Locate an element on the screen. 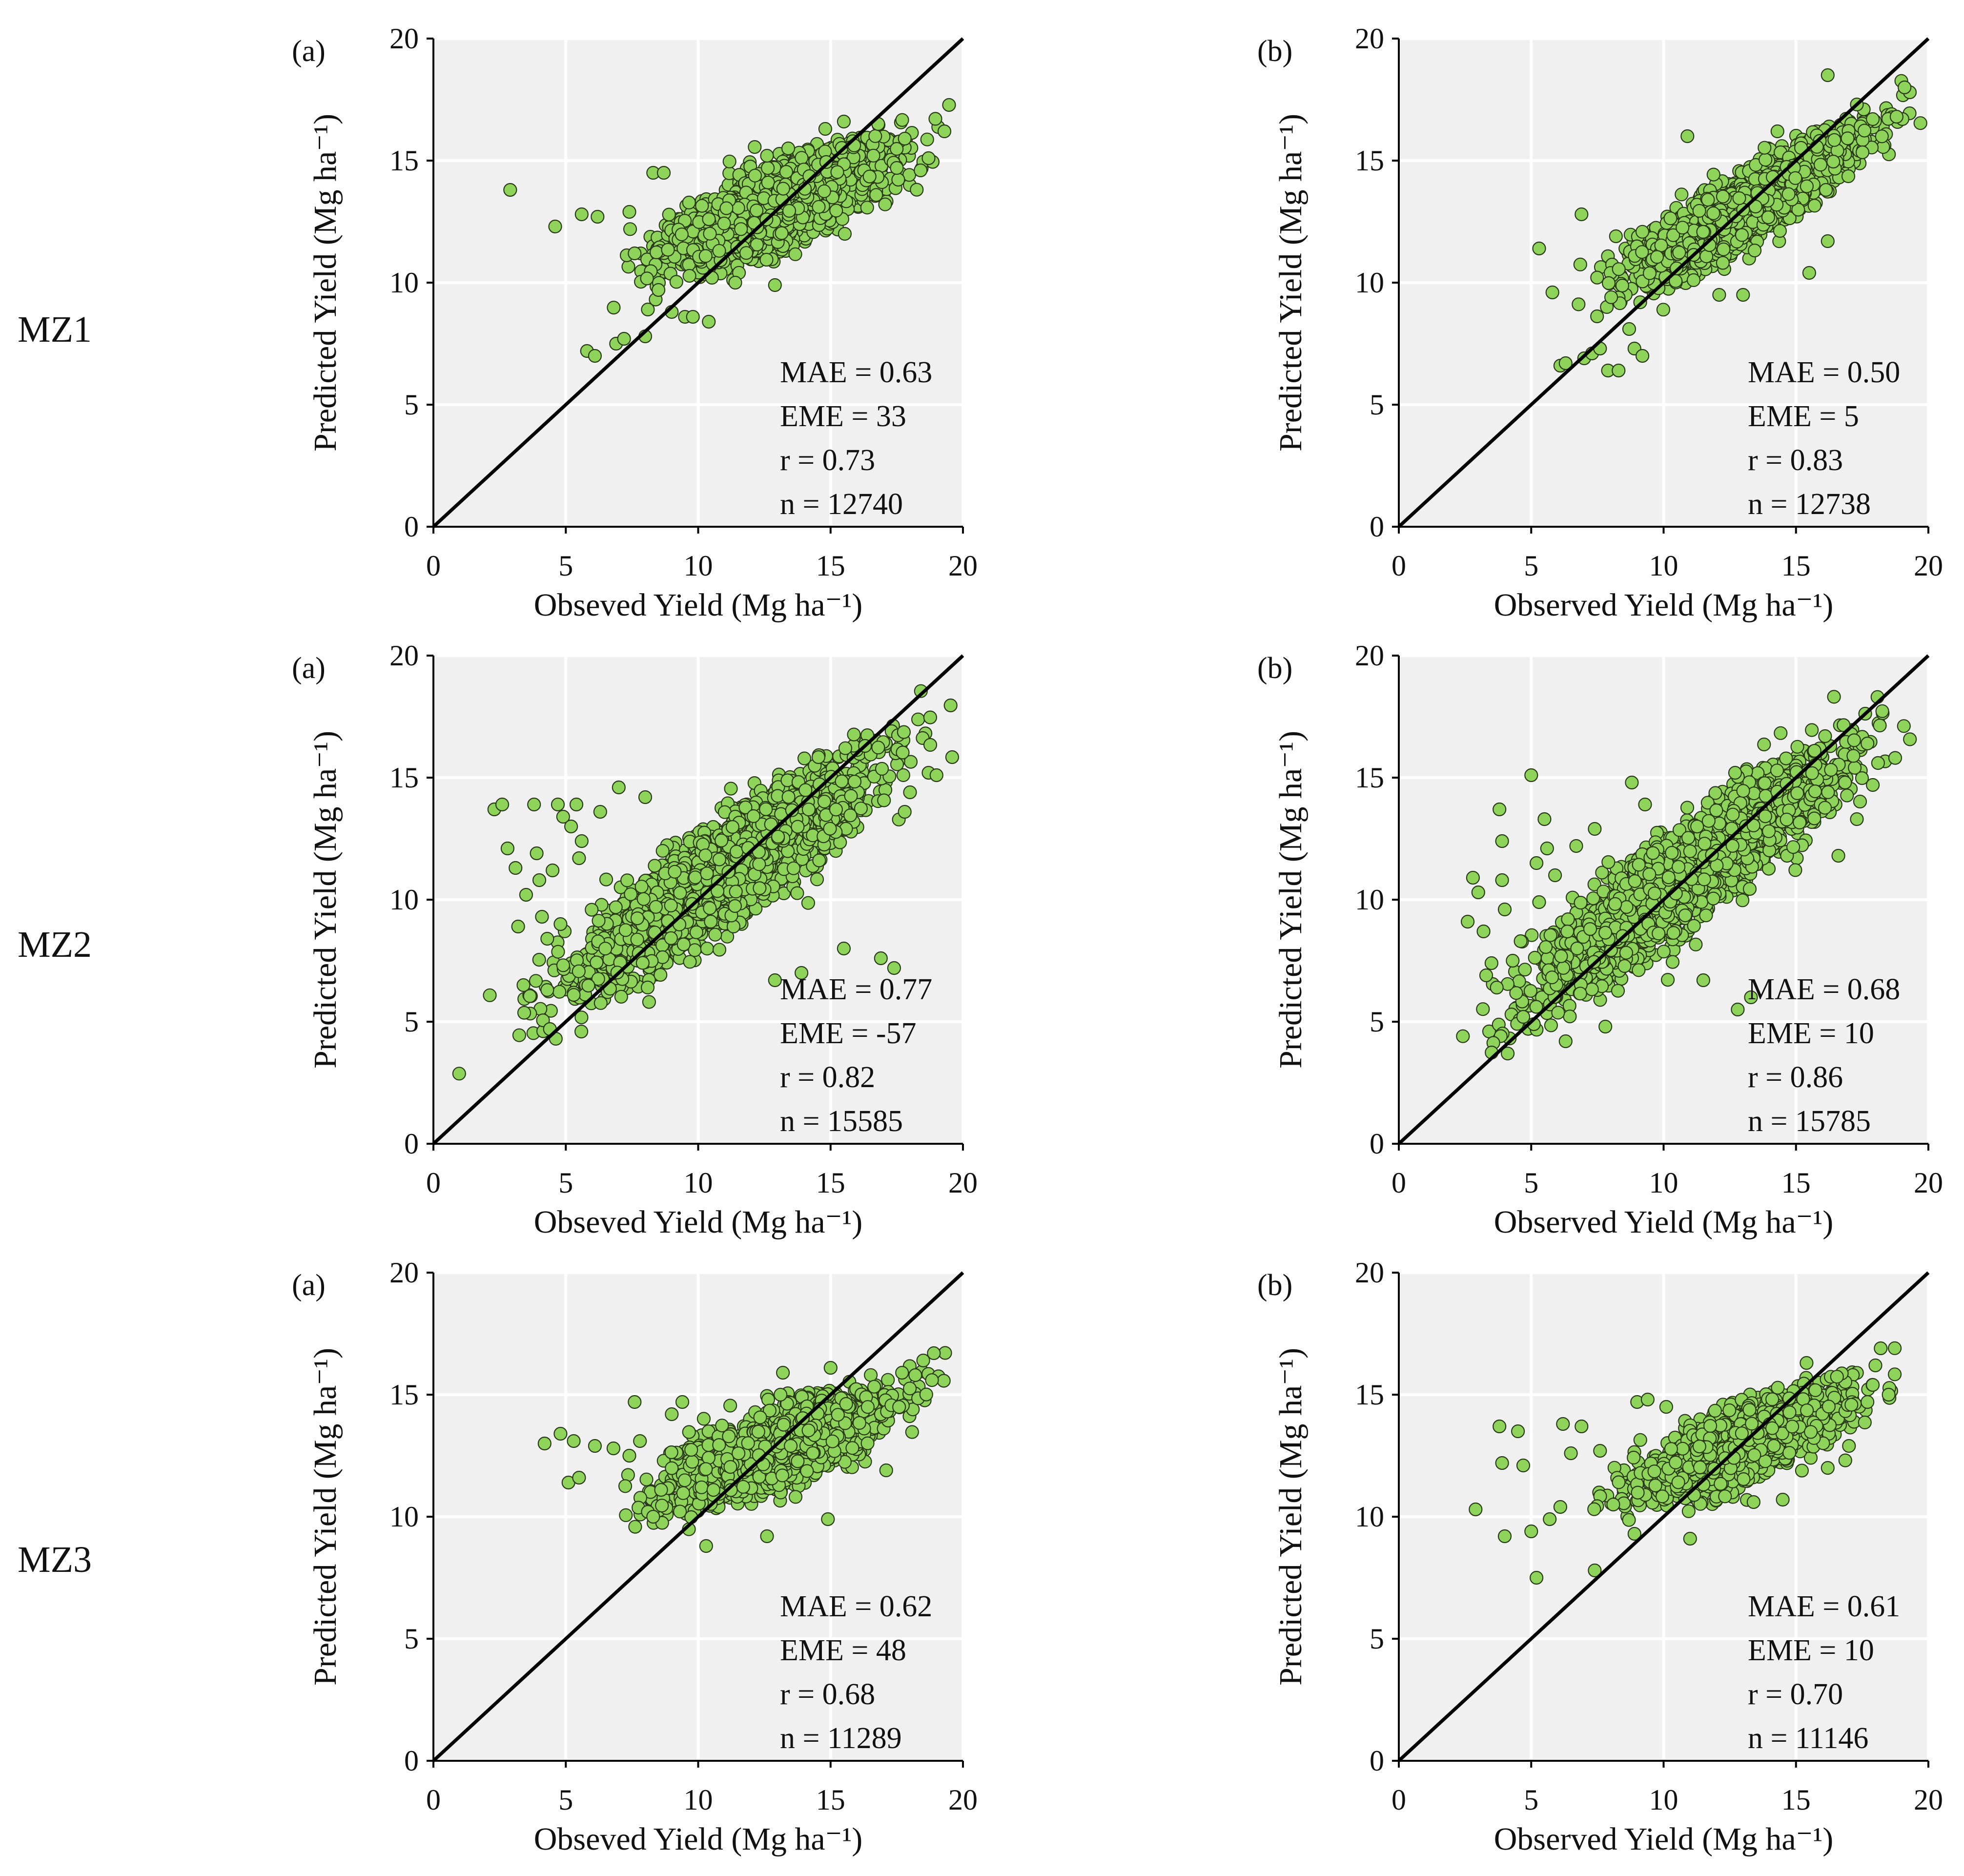 This screenshot has width=1964, height=1876. row-label-mz1: MZ1 is located at coordinates (55, 329).